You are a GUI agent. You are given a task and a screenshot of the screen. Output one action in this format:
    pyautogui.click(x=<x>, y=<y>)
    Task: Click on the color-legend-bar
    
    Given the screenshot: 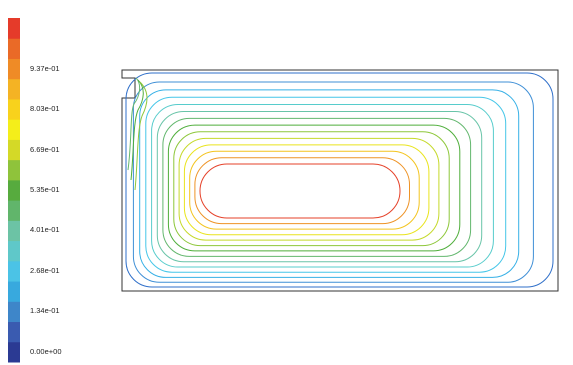 What is the action you would take?
    pyautogui.click(x=14, y=190)
    